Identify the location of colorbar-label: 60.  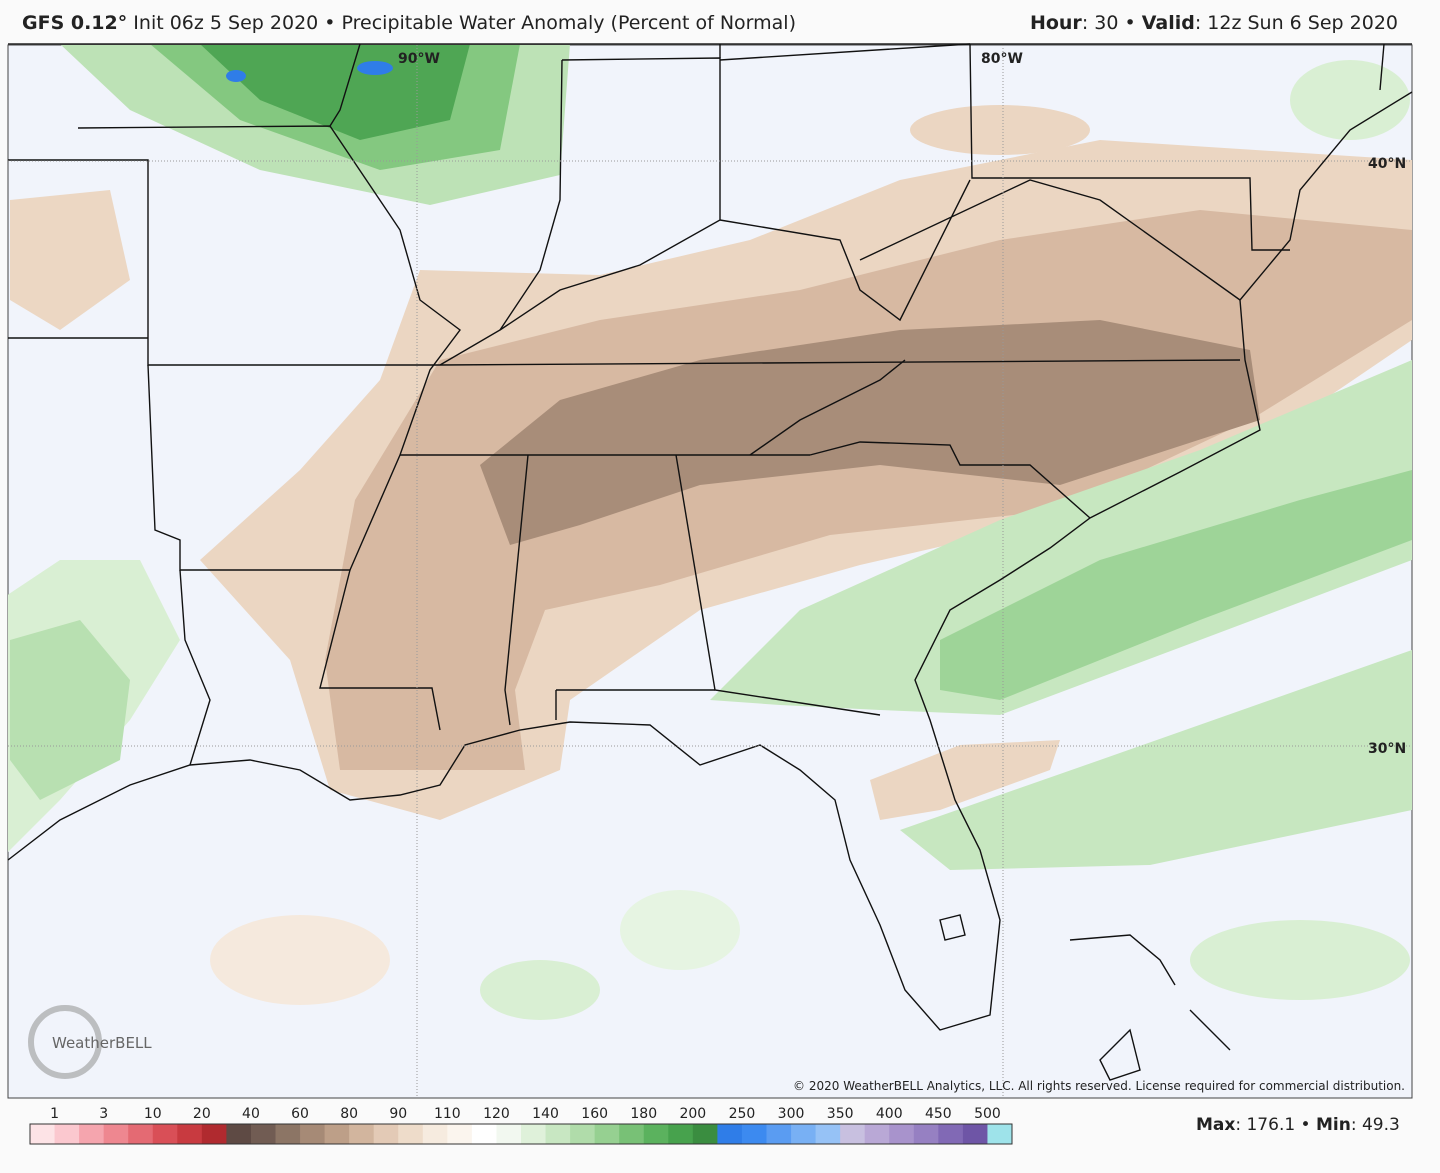
(300, 1114).